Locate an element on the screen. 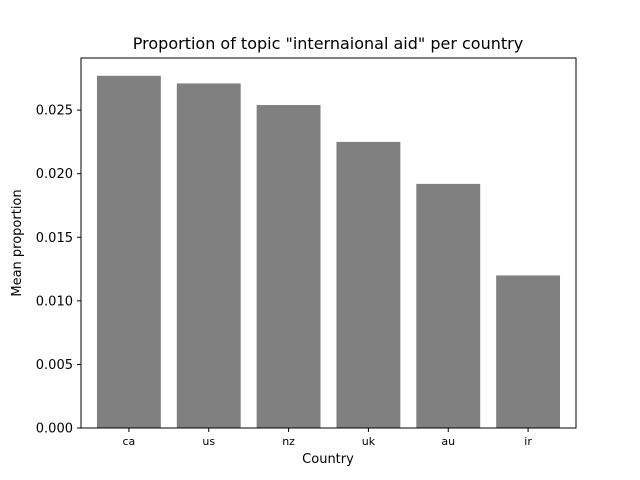 The image size is (640, 480). y-tick-label: 0.020 is located at coordinates (54, 174).